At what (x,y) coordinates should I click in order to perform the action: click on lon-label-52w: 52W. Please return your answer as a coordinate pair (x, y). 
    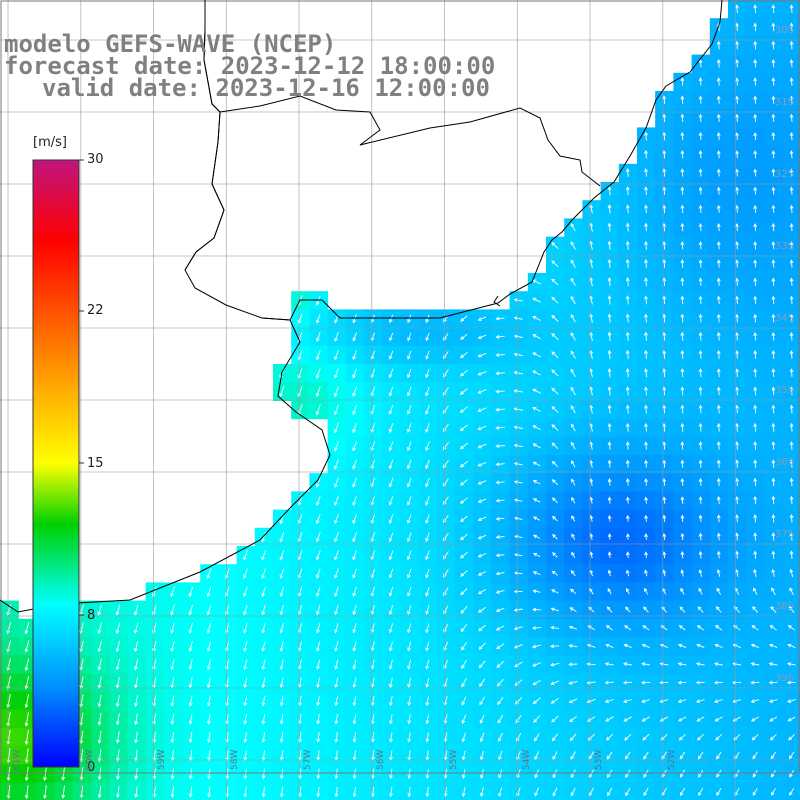
    Looking at the image, I should click on (672, 759).